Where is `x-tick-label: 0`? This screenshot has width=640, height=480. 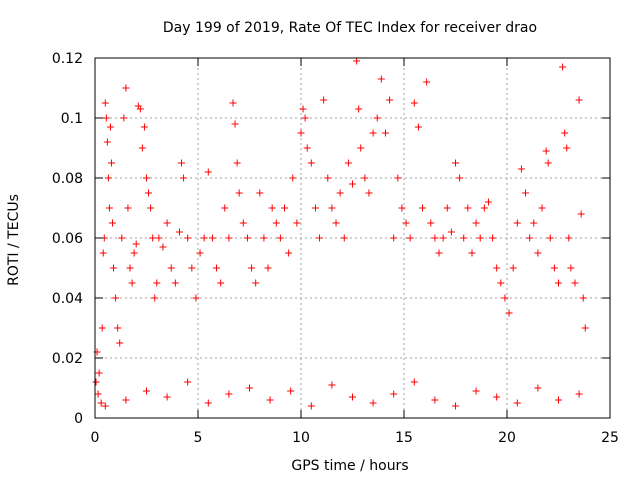
x-tick-label: 0 is located at coordinates (95, 438).